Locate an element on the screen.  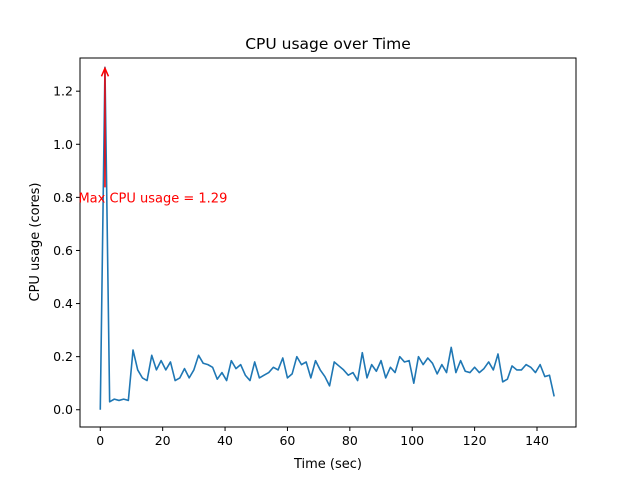
x-tick-label: 60 is located at coordinates (287, 440).